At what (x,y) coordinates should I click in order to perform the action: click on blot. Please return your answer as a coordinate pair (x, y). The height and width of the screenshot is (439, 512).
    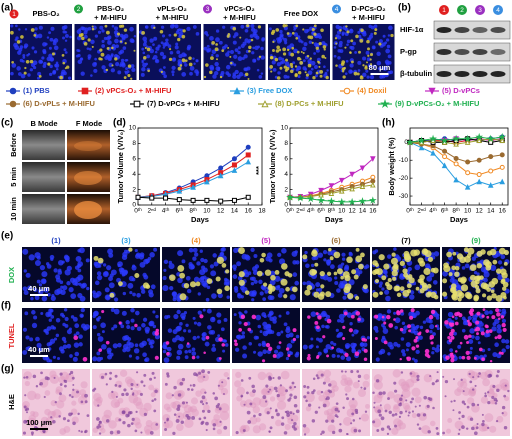
    Looking at the image, I should click on (472, 74).